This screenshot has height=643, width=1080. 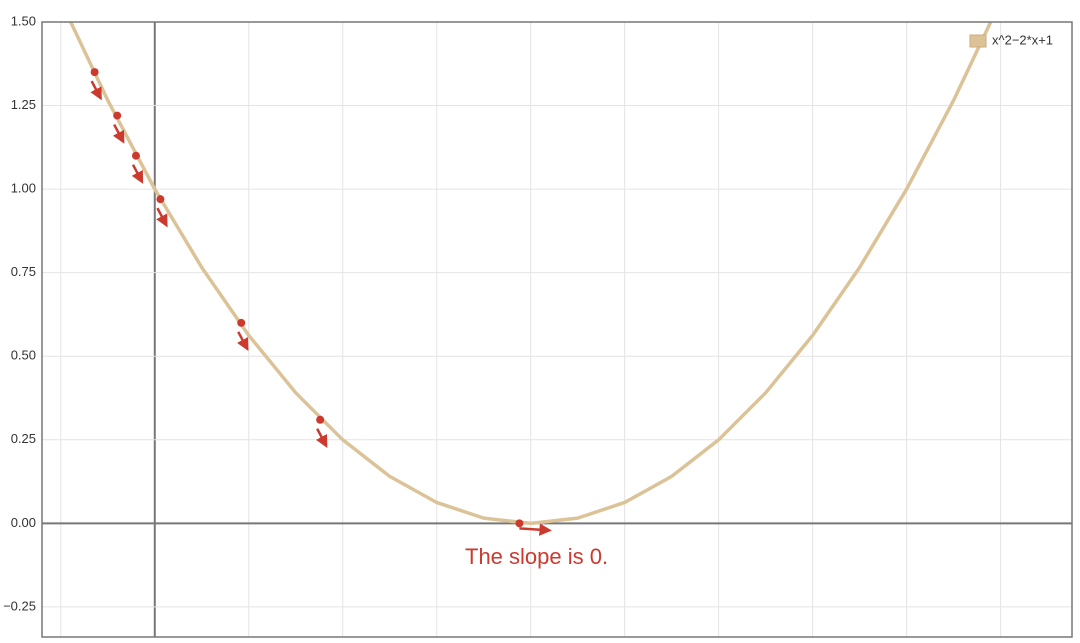 What do you see at coordinates (23, 355) in the screenshot?
I see `y-tick-label: 0.50` at bounding box center [23, 355].